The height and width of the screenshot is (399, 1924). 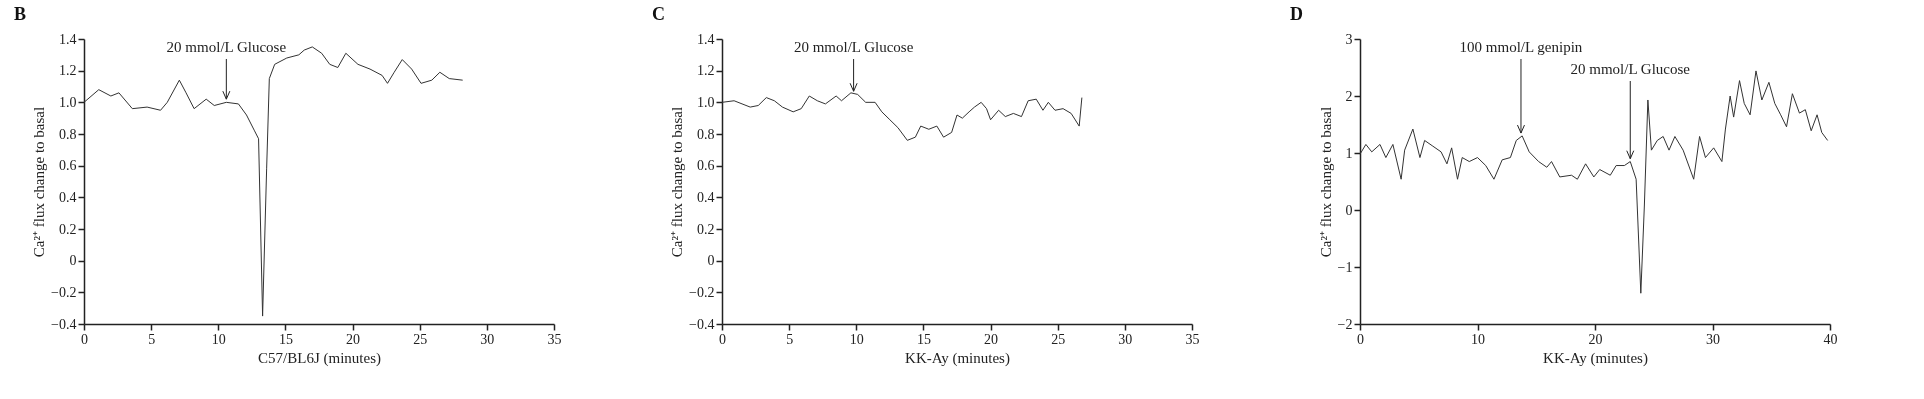 What do you see at coordinates (1345, 267) in the screenshot?
I see `y-tick-label: −1` at bounding box center [1345, 267].